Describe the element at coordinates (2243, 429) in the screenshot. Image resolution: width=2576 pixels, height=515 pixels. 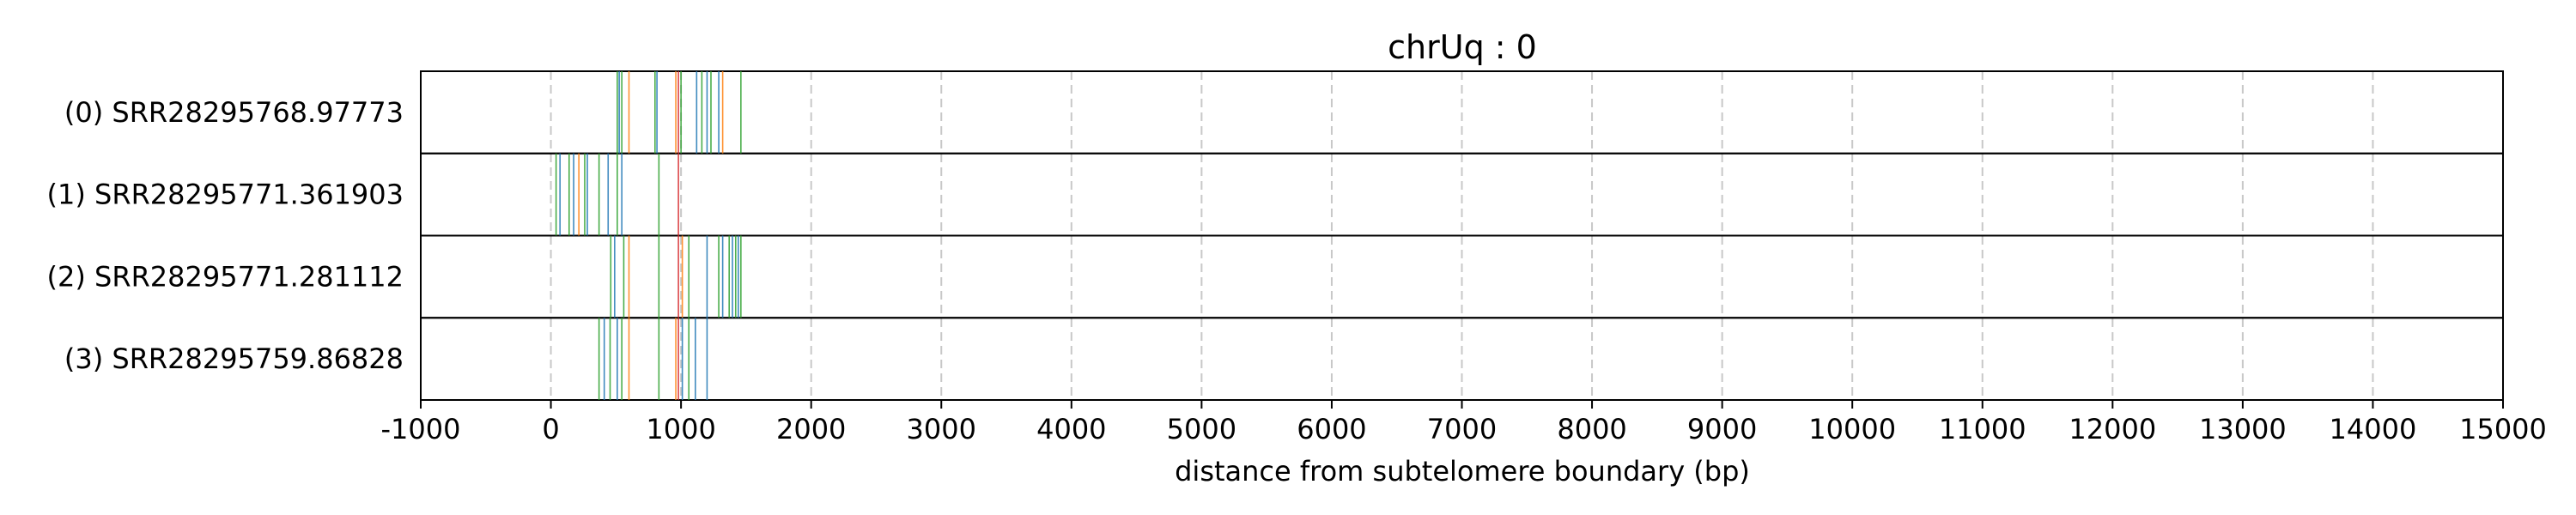
I see `x-tick-label: 13000` at that location.